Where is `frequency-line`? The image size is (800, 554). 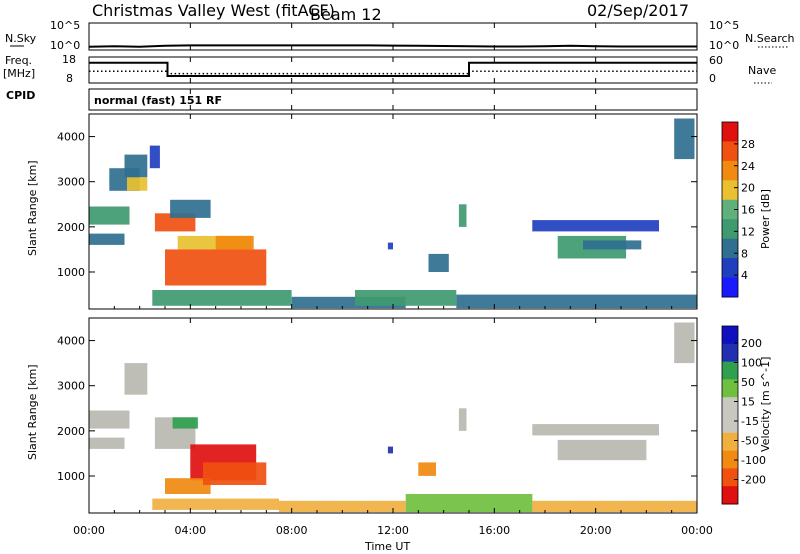 frequency-line is located at coordinates (393, 69).